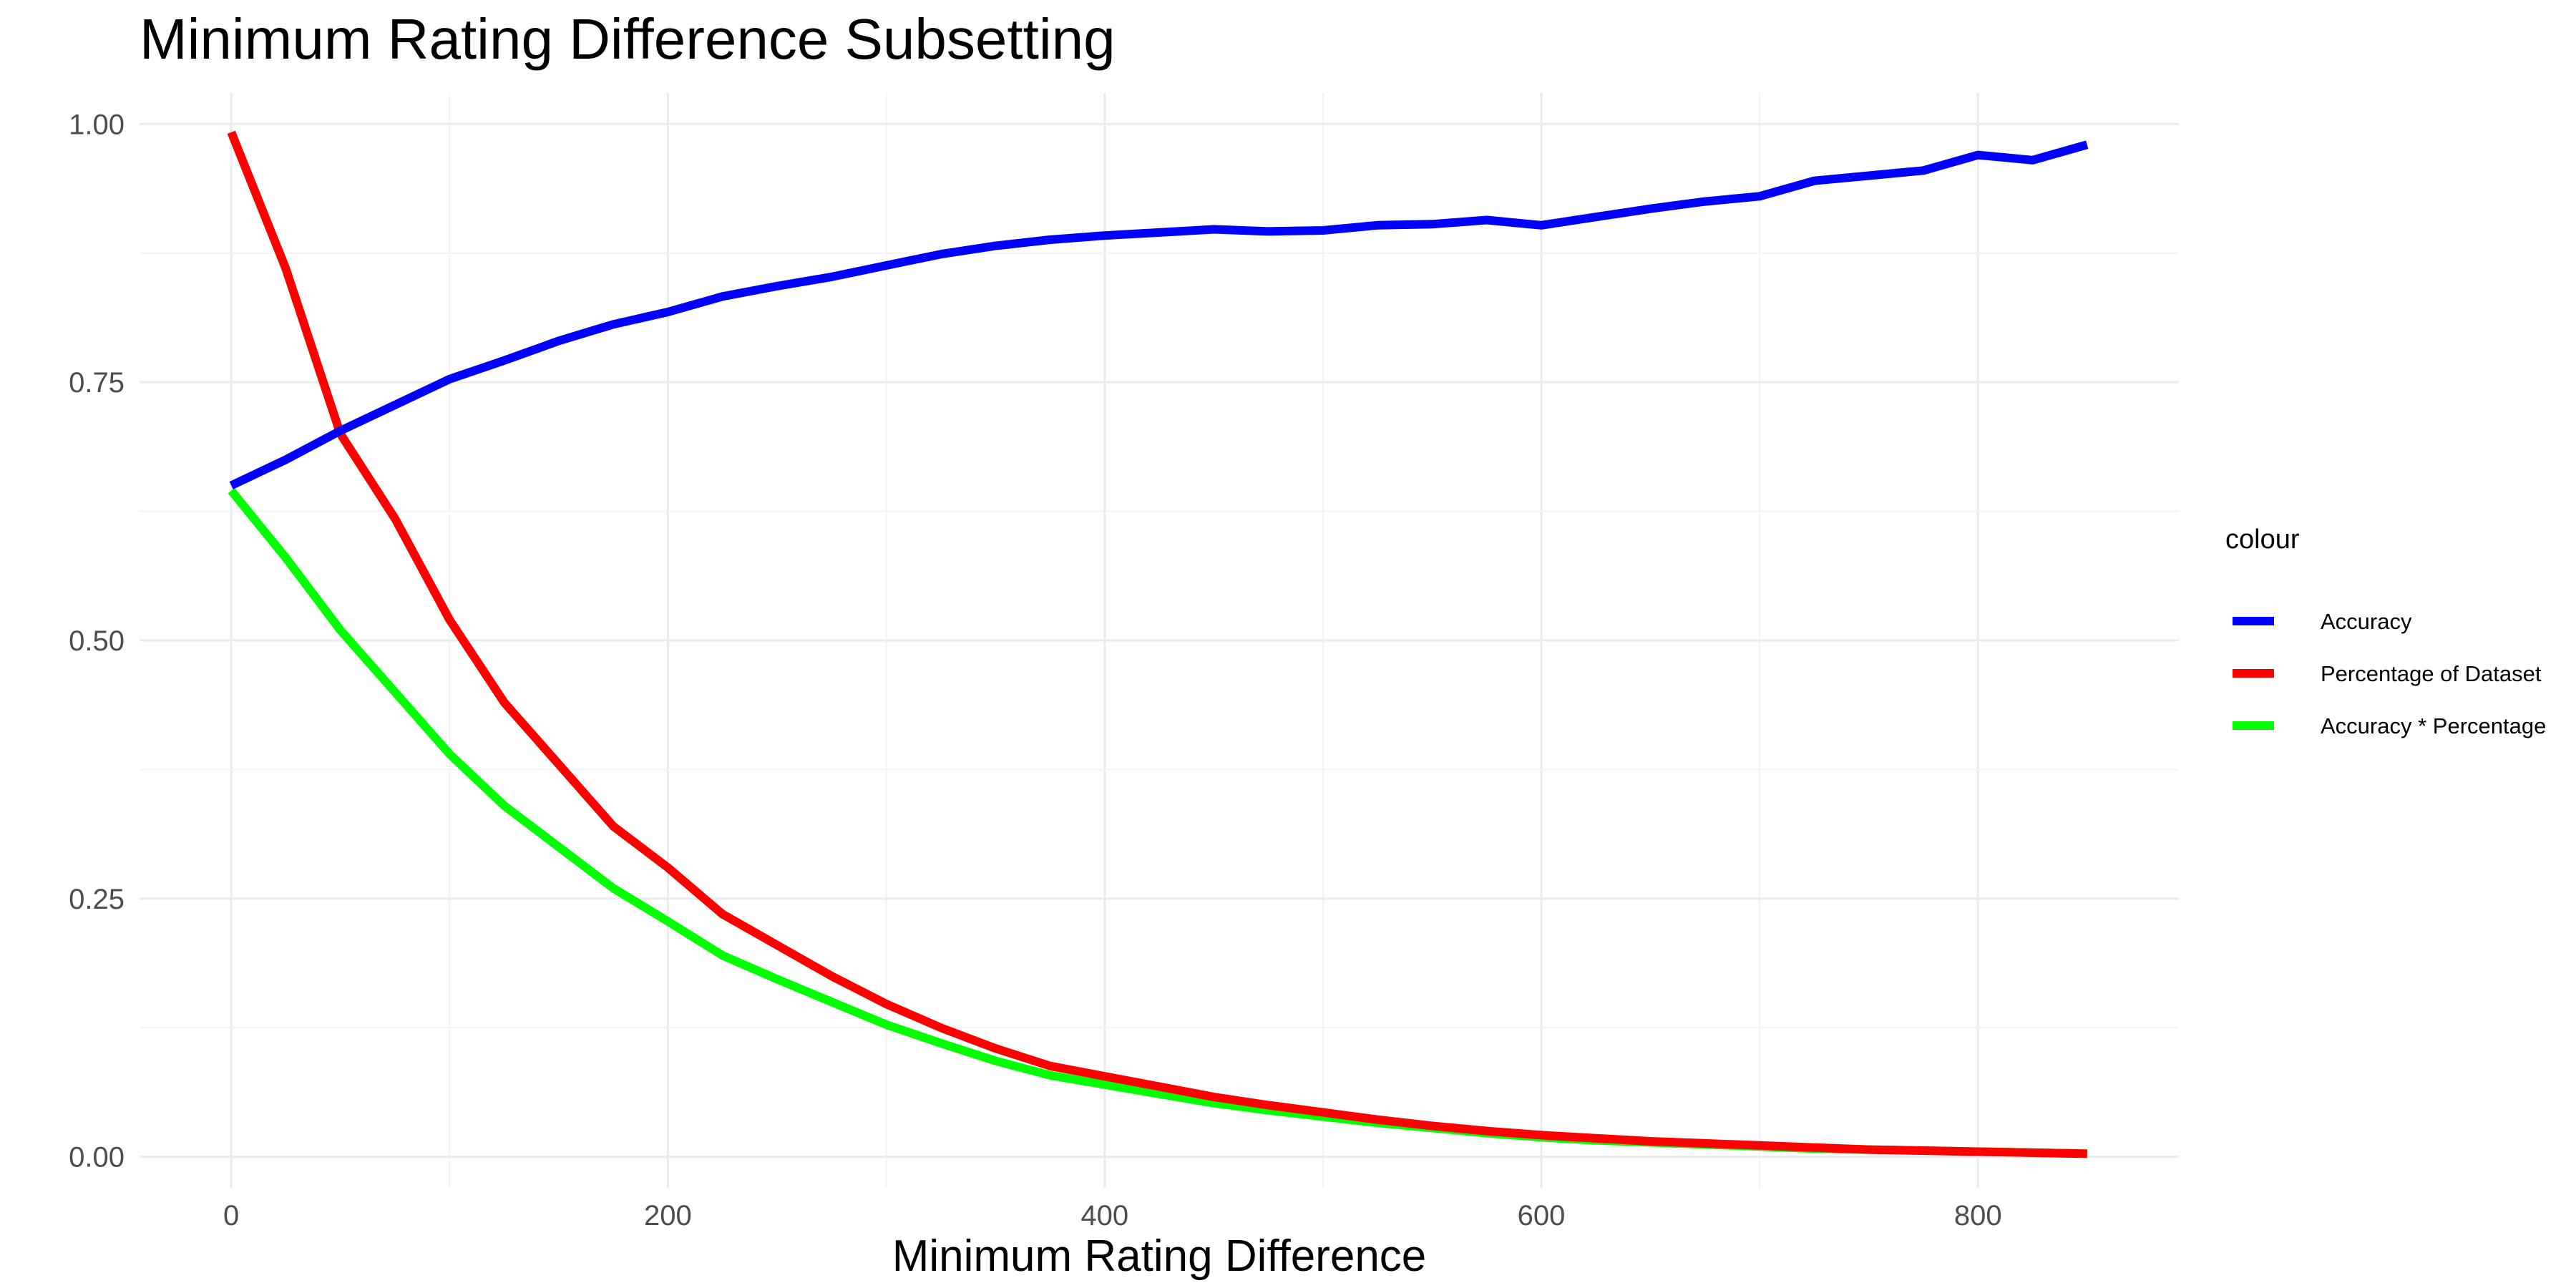 The width and height of the screenshot is (2576, 1288). I want to click on x-tick-label: 400, so click(1104, 1215).